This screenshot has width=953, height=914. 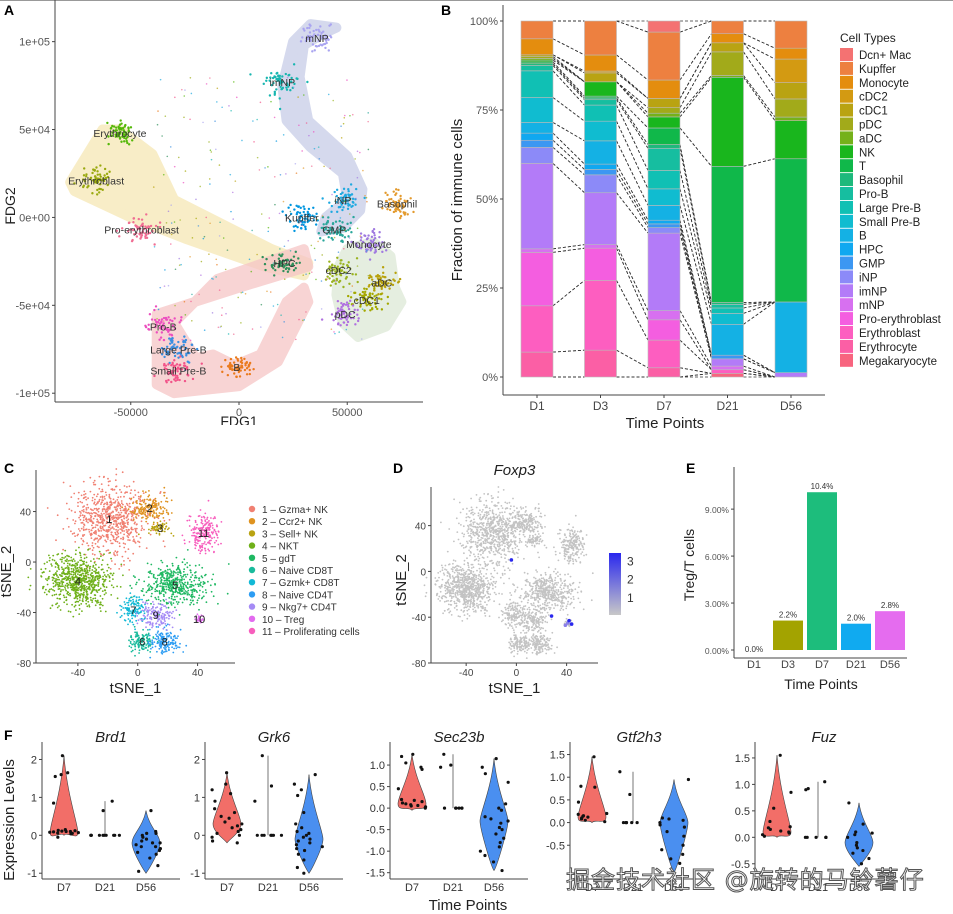 I want to click on x-tick-label: 0, so click(x=138, y=673).